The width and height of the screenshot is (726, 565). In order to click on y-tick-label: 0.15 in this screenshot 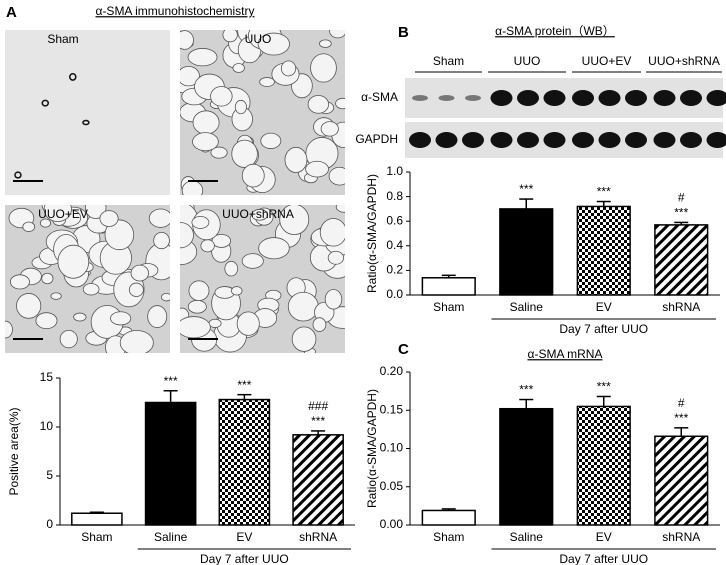, I will do `click(392, 409)`.